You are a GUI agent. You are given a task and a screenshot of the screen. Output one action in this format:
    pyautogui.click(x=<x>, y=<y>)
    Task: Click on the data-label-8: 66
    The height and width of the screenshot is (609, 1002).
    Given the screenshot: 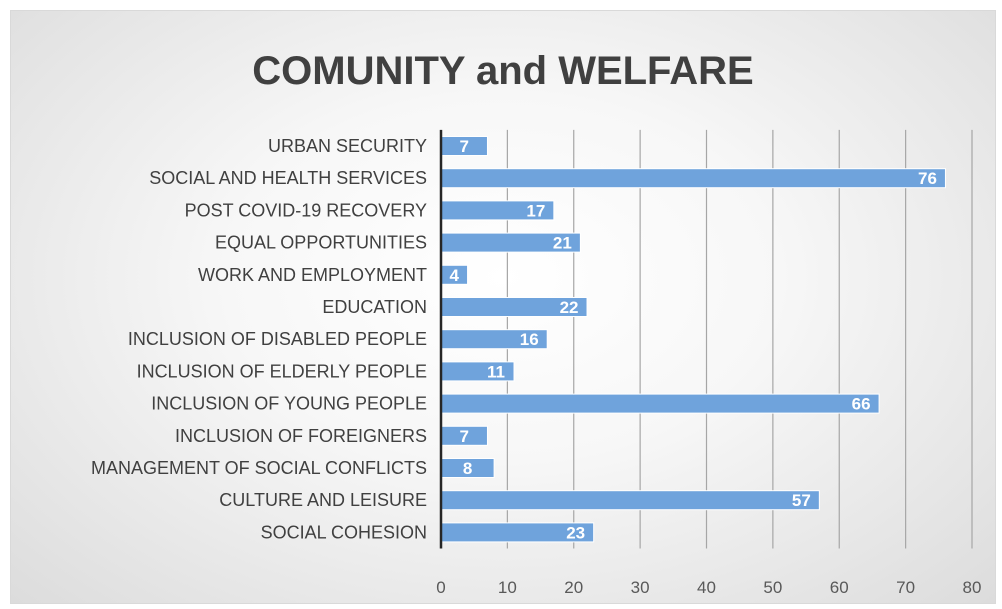 What is the action you would take?
    pyautogui.click(x=861, y=404)
    